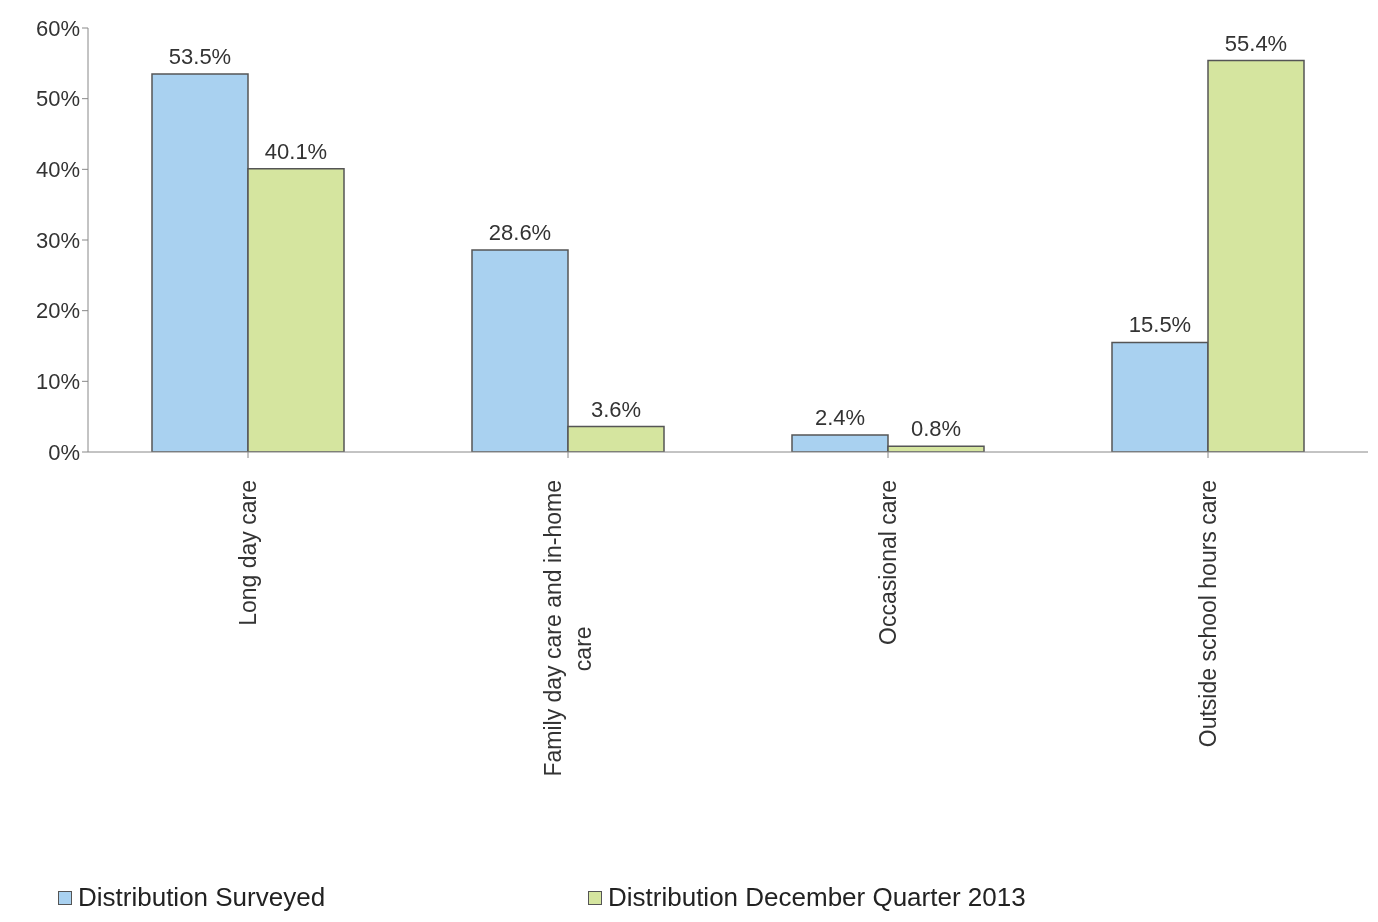  I want to click on y-tick-label: 40%, so click(57, 170).